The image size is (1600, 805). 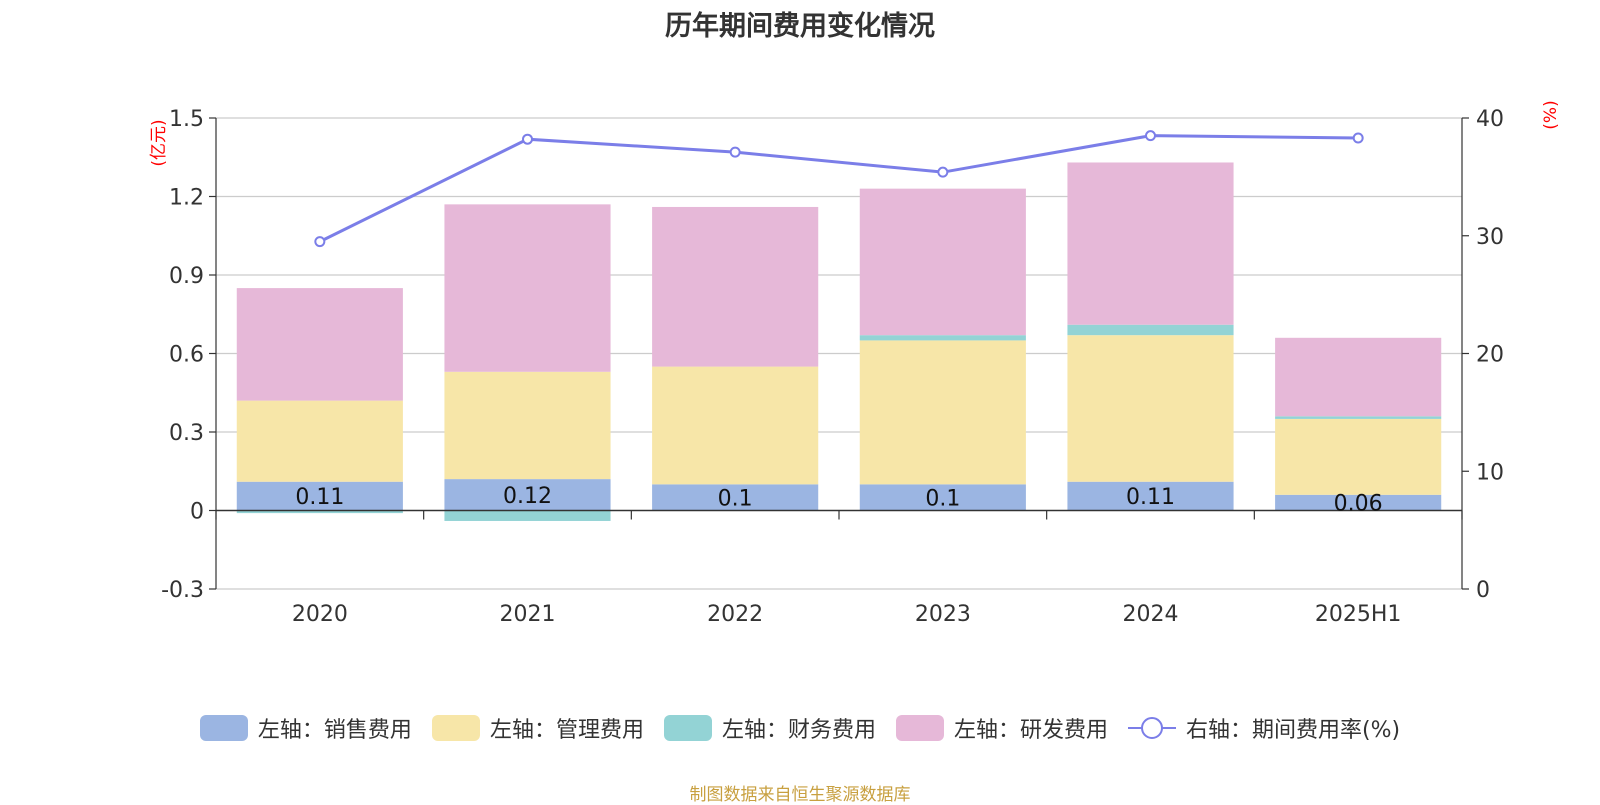 I want to click on legend-item: 右轴：期间费用率(%), so click(x=1264, y=728).